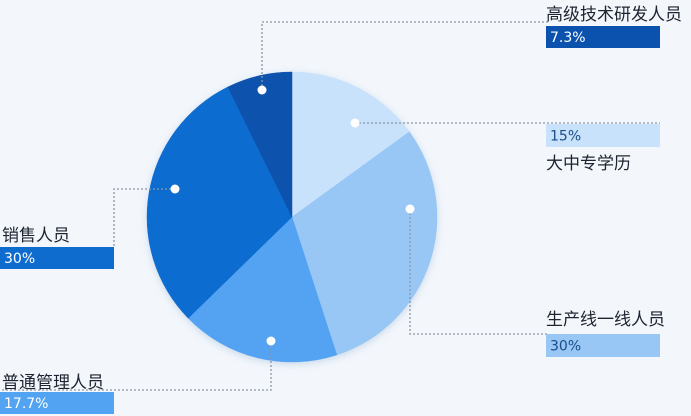 The height and width of the screenshot is (416, 691). I want to click on category-label-1: 大中专学历, so click(588, 164).